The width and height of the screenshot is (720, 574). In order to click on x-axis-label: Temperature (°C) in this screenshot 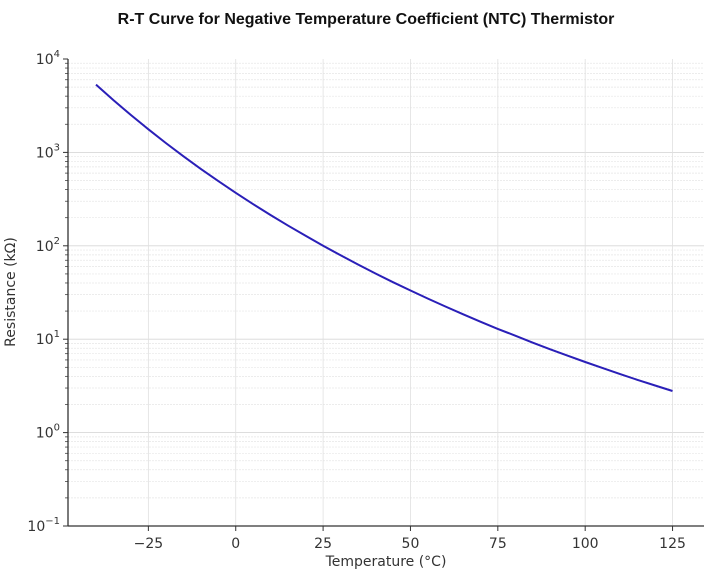, I will do `click(386, 562)`.